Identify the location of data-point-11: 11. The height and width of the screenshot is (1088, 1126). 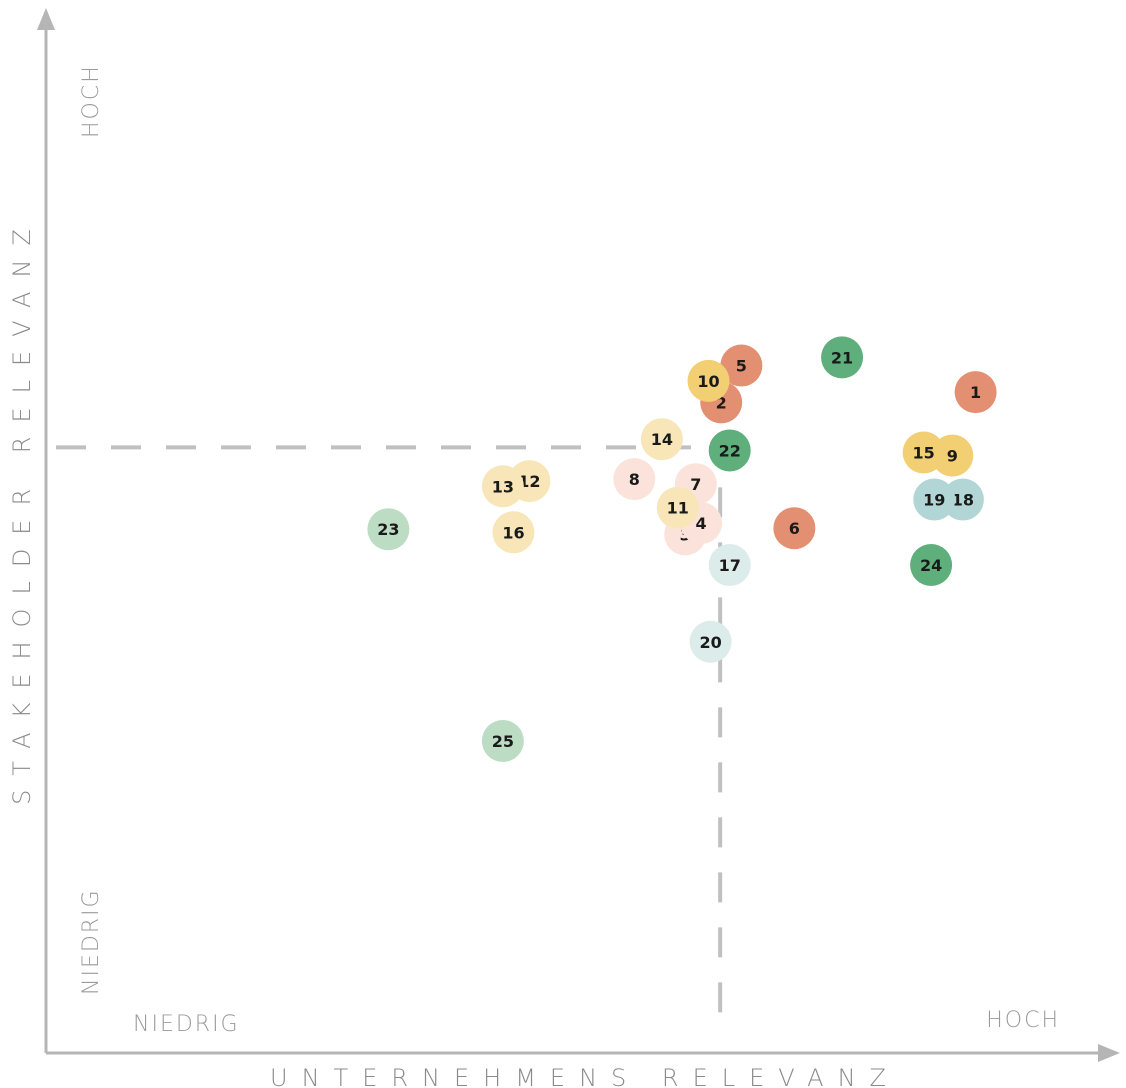
(677, 507).